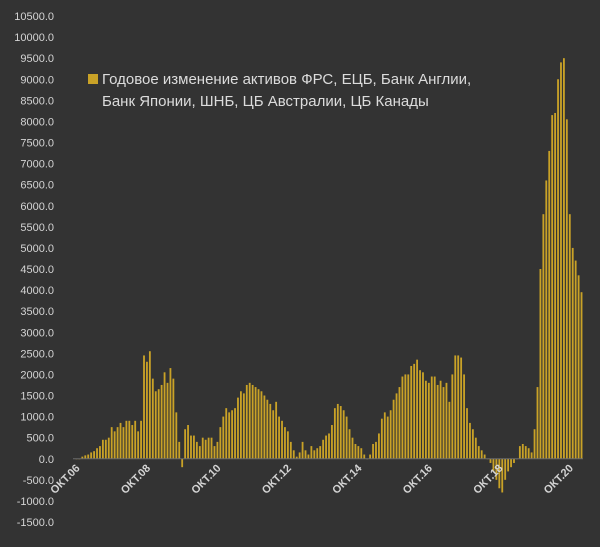 The height and width of the screenshot is (547, 600). What do you see at coordinates (37, 186) in the screenshot?
I see `y-tick-label: 6500.0` at bounding box center [37, 186].